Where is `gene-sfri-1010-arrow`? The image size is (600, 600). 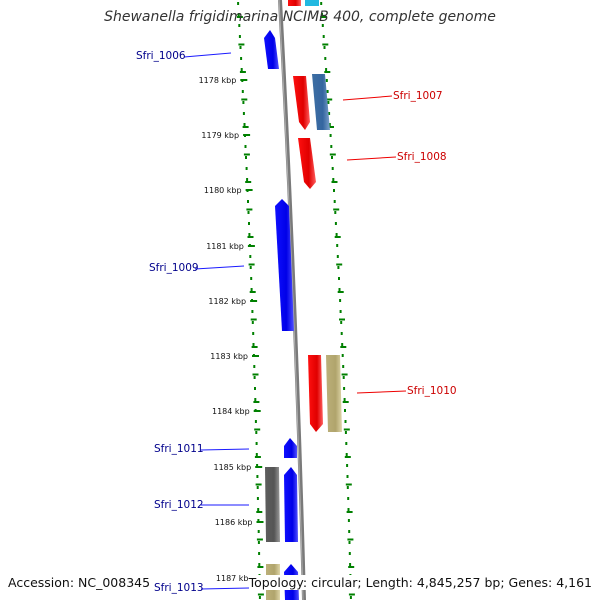 gene-sfri-1010-arrow is located at coordinates (315, 393).